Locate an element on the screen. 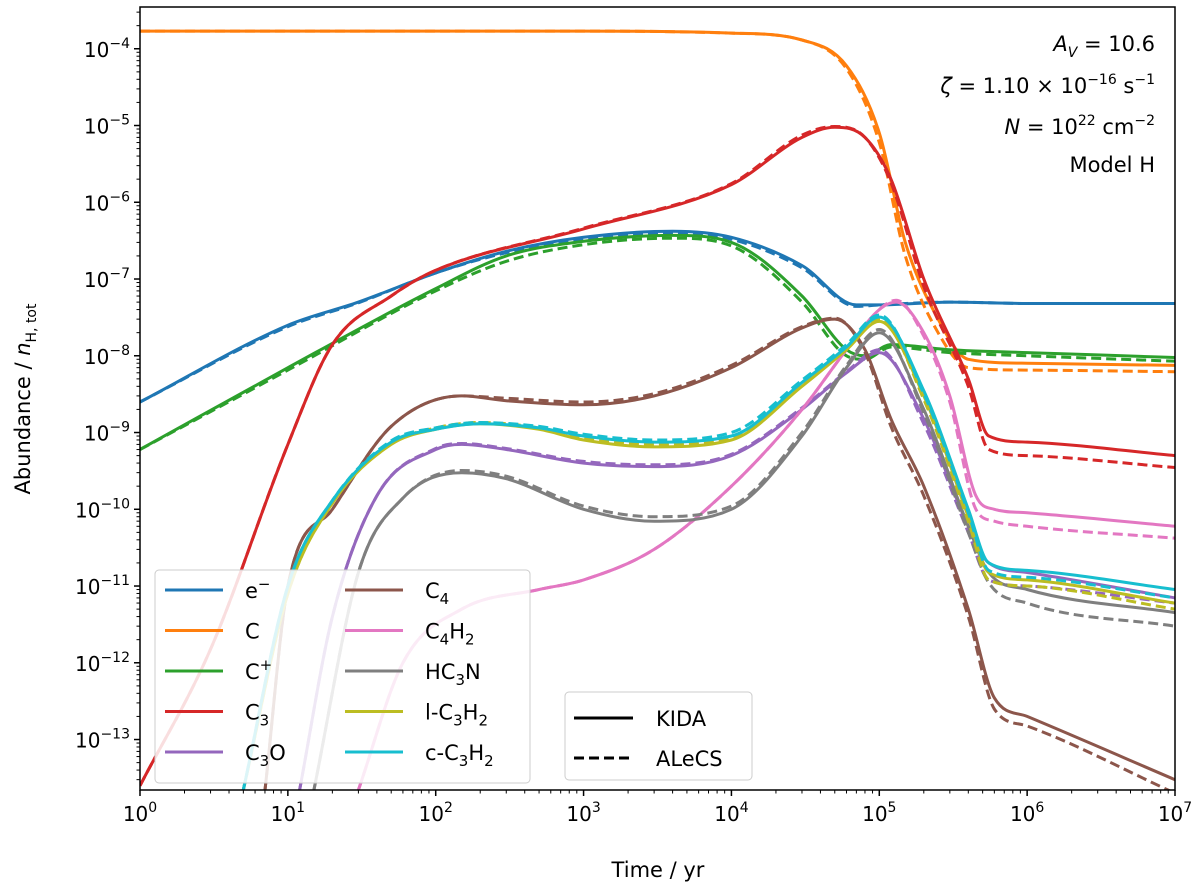  annotation-zeta: ζ = 1.10 × 10−16 s−1 is located at coordinates (1047, 85).